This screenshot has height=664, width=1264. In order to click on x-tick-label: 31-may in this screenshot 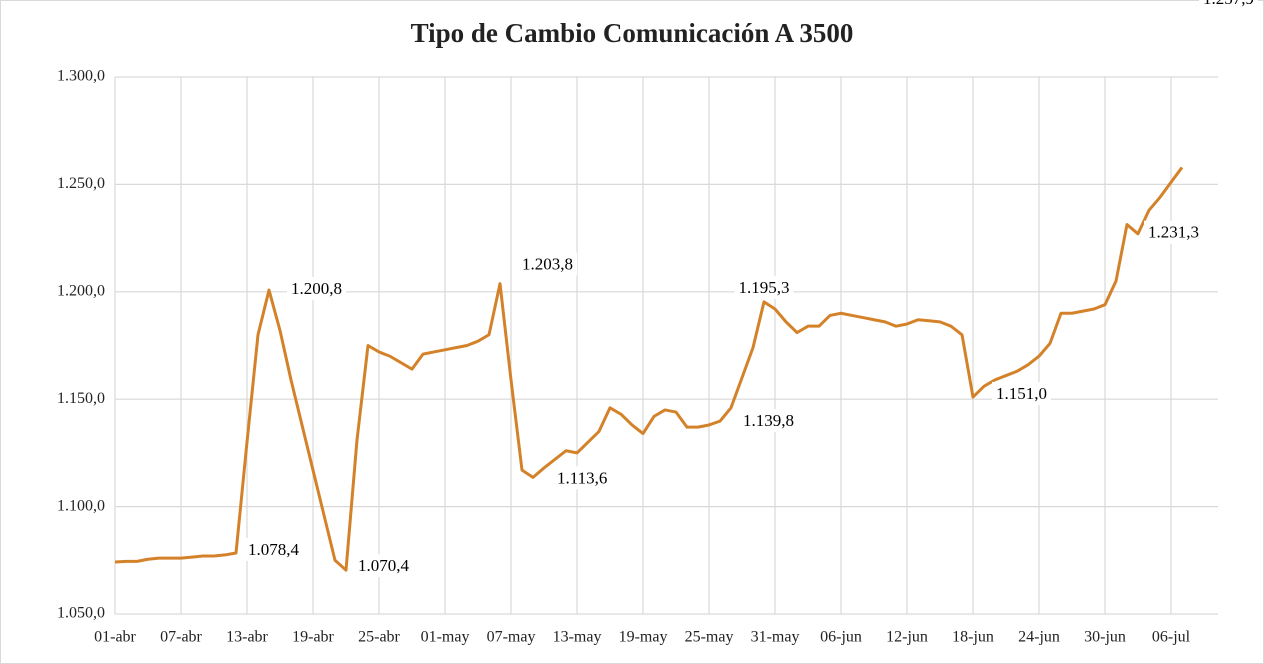, I will do `click(775, 637)`.